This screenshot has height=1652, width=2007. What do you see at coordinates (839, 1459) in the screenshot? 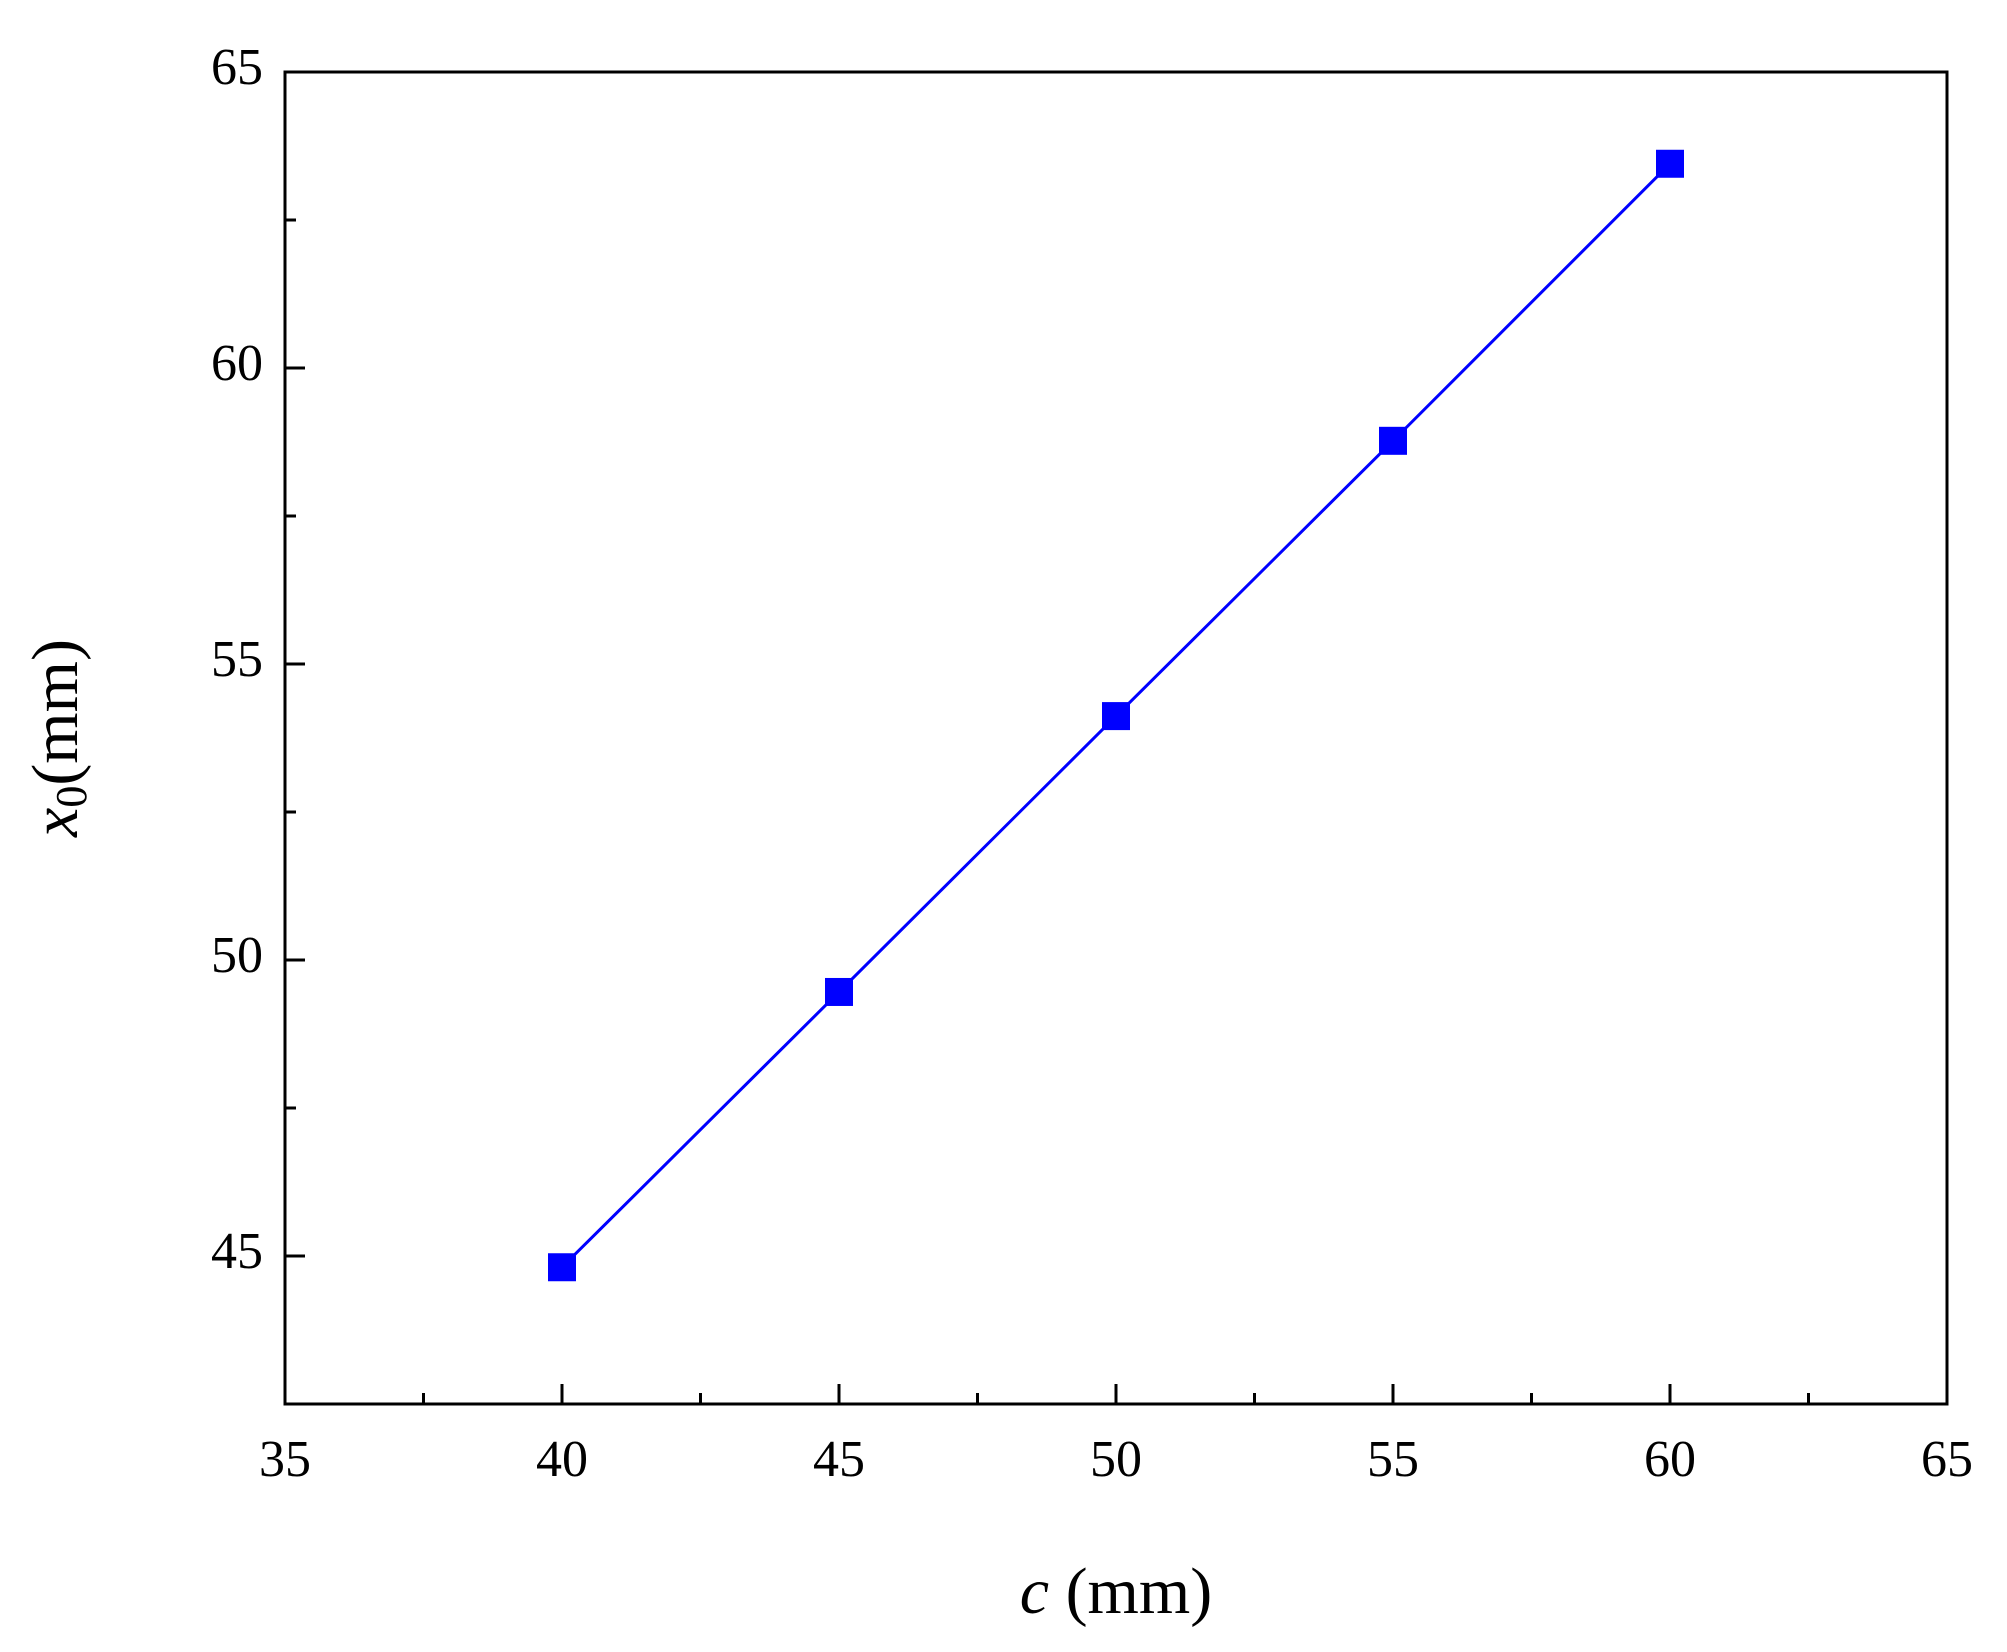
I see `x-tick-label: 45` at bounding box center [839, 1459].